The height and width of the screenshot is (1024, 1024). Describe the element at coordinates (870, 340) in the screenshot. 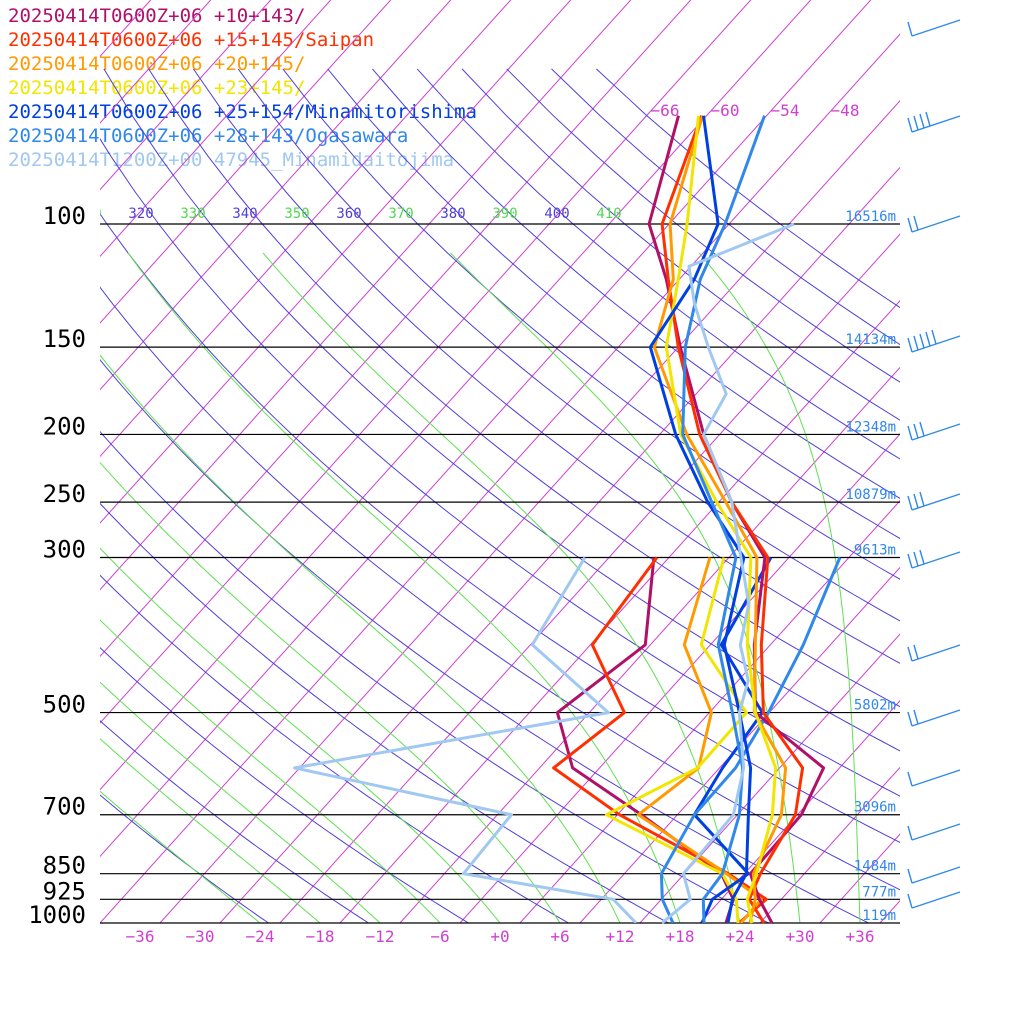

I see `height-label: 14134m` at that location.